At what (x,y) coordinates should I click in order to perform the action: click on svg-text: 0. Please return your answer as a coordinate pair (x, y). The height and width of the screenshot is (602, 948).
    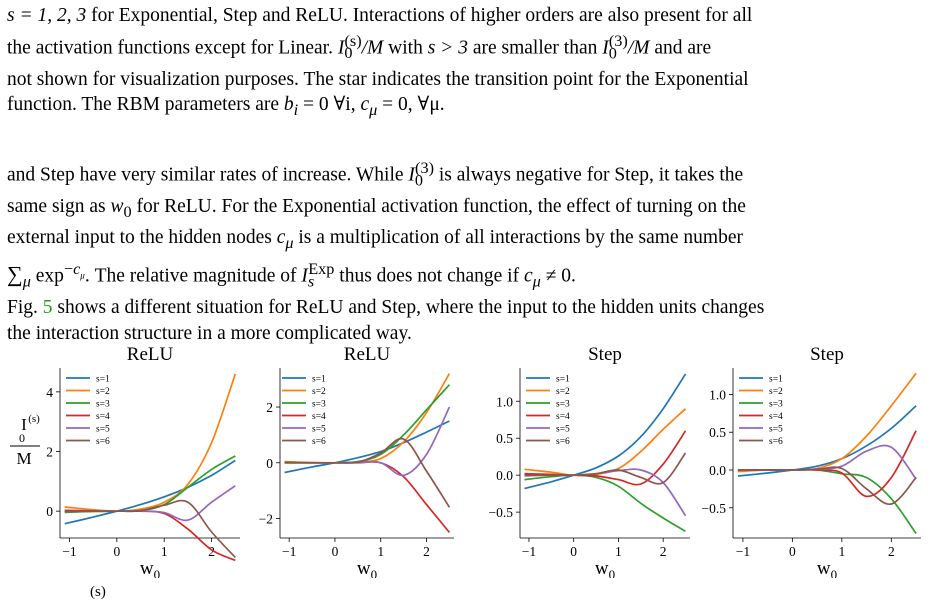
    Looking at the image, I should click on (22, 438).